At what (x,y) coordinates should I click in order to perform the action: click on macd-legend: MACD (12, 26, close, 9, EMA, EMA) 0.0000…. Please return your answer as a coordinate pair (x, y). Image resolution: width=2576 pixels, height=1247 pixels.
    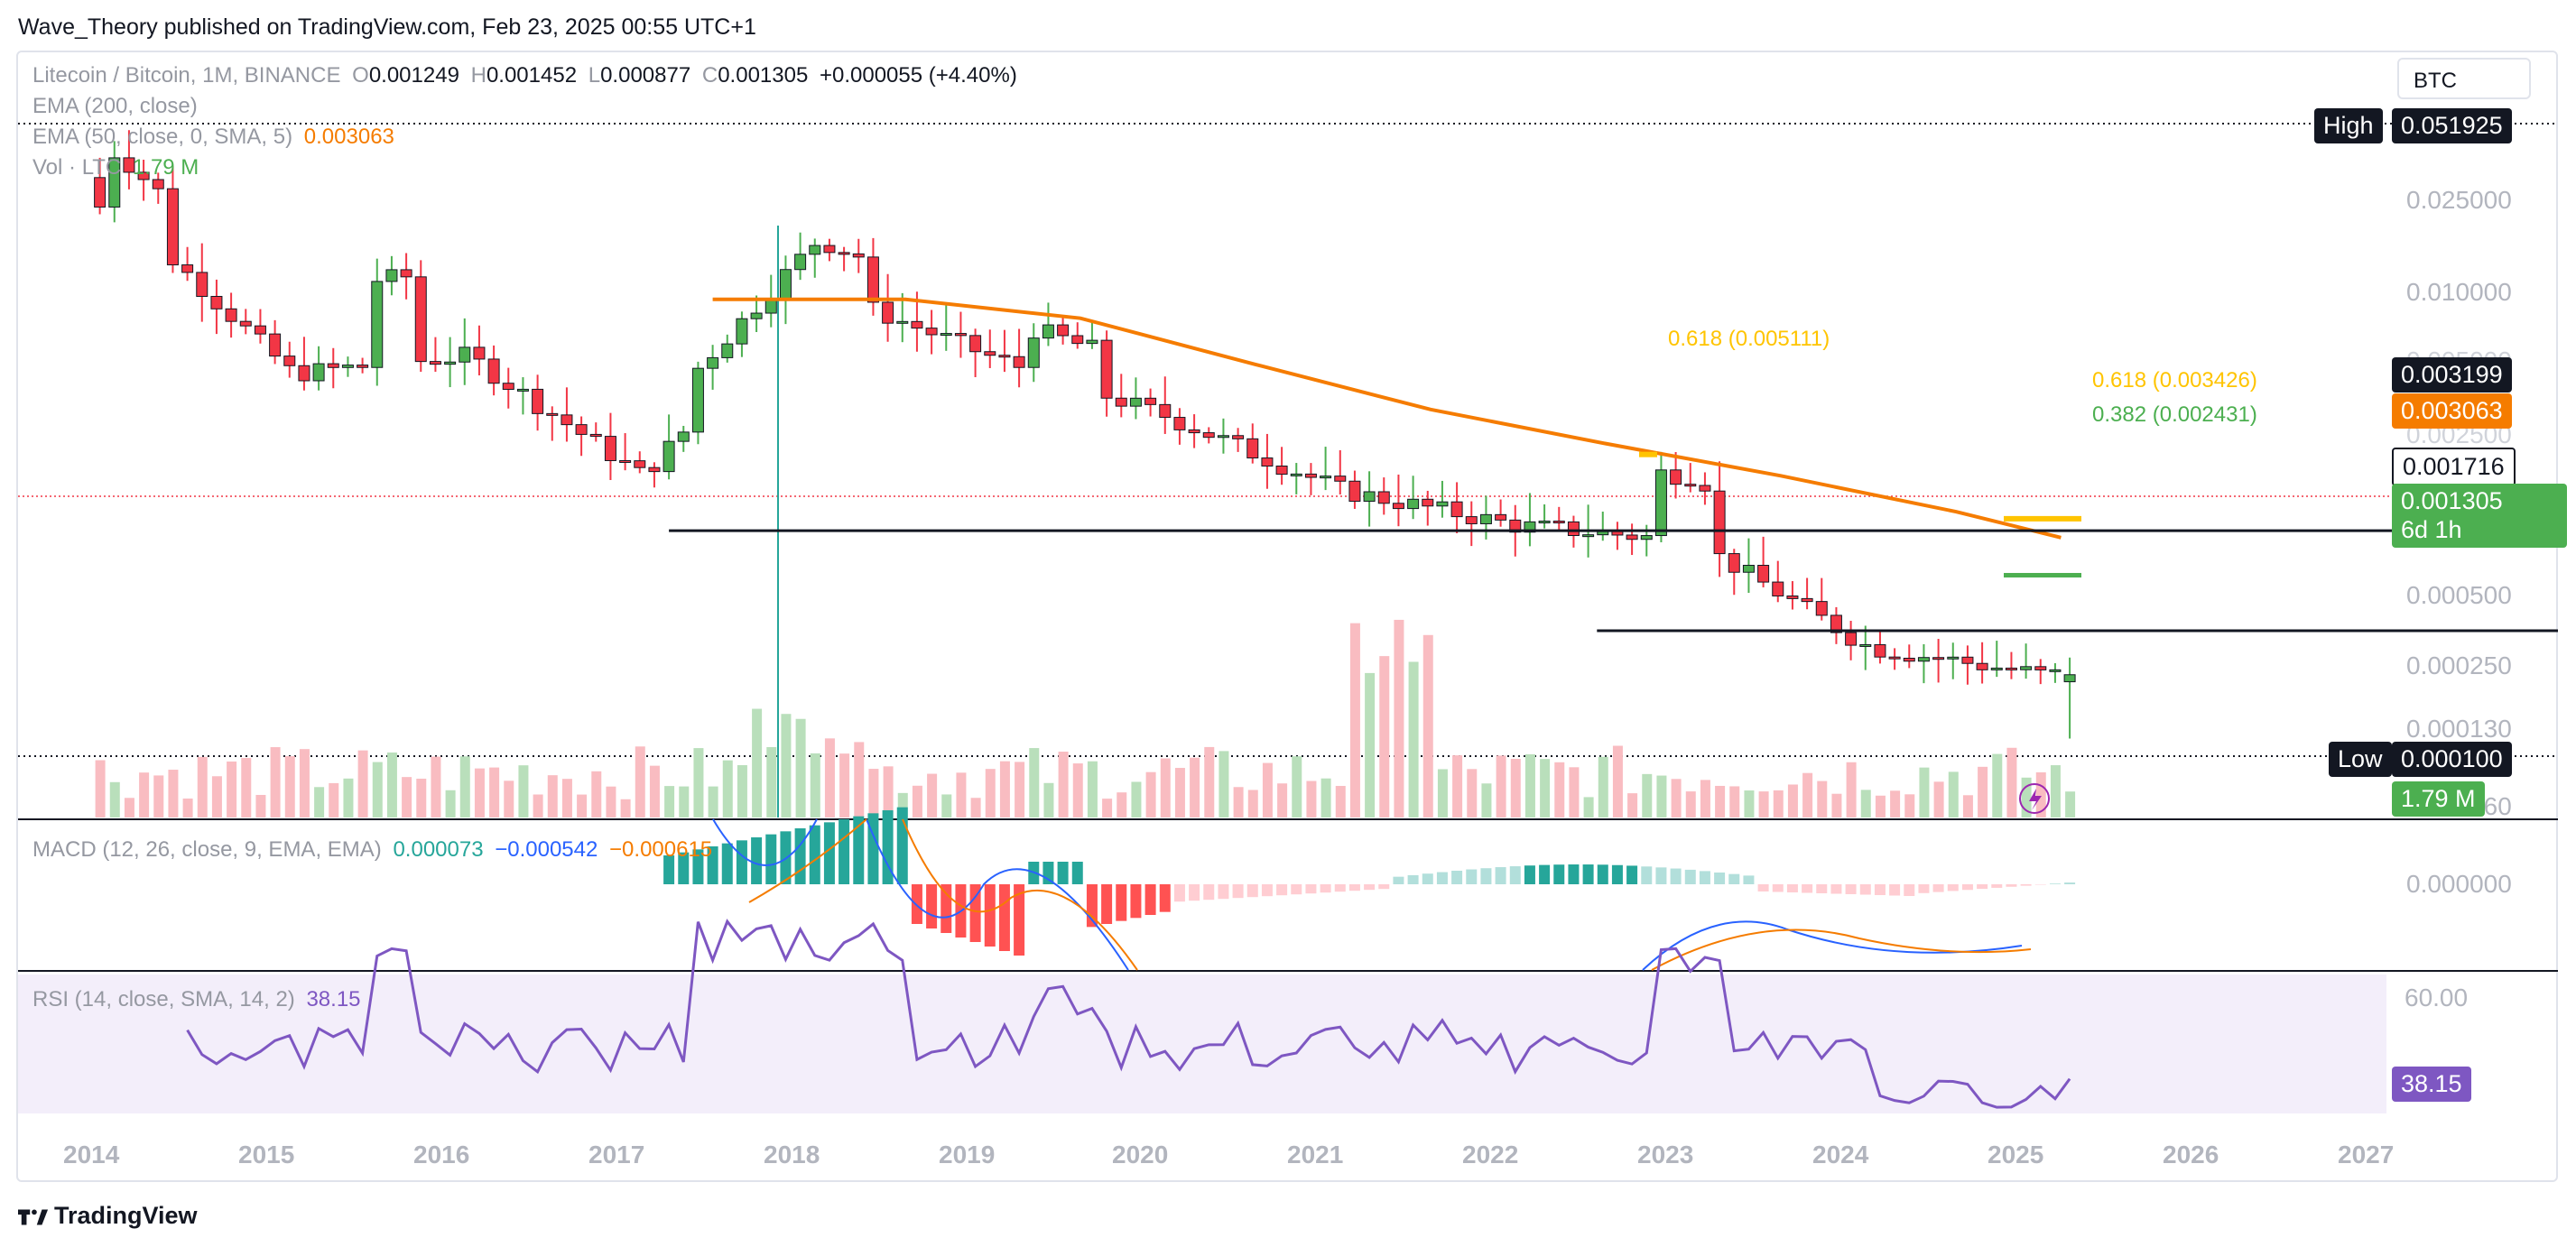
    Looking at the image, I should click on (375, 850).